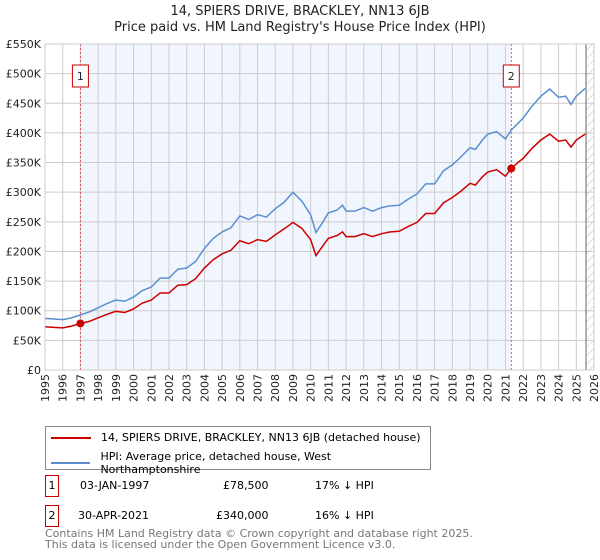 This screenshot has height=560, width=600. What do you see at coordinates (505, 388) in the screenshot?
I see `x-tick-label: 2021` at bounding box center [505, 388].